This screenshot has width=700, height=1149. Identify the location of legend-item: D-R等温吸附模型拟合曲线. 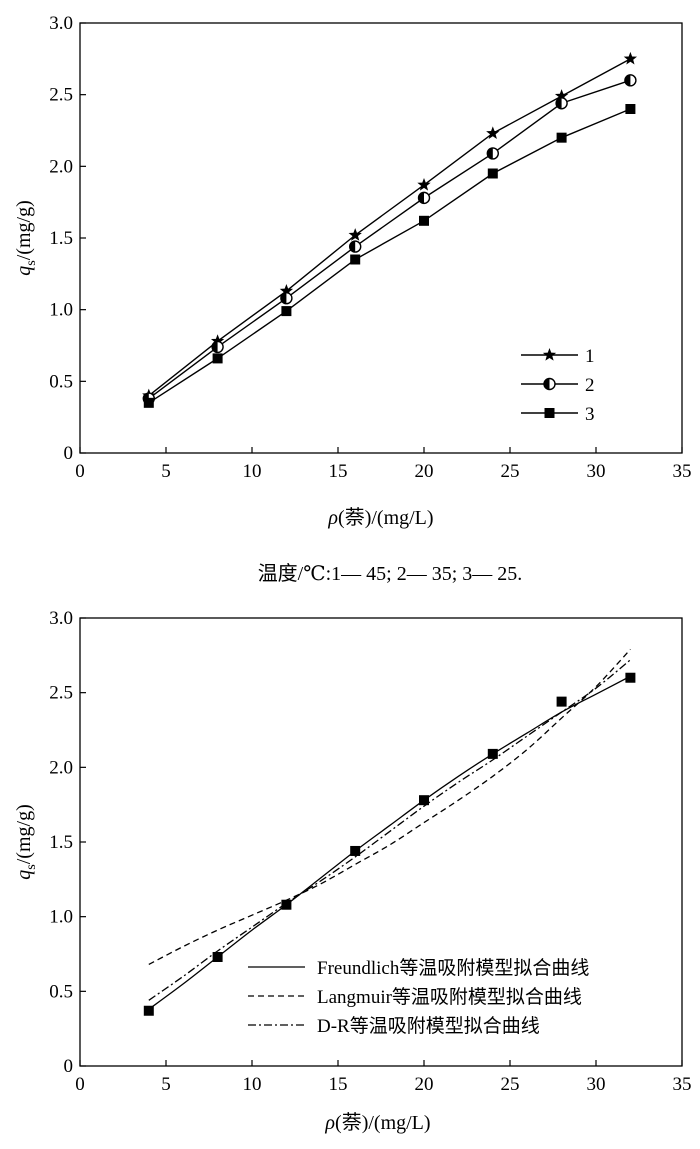
(394, 1026).